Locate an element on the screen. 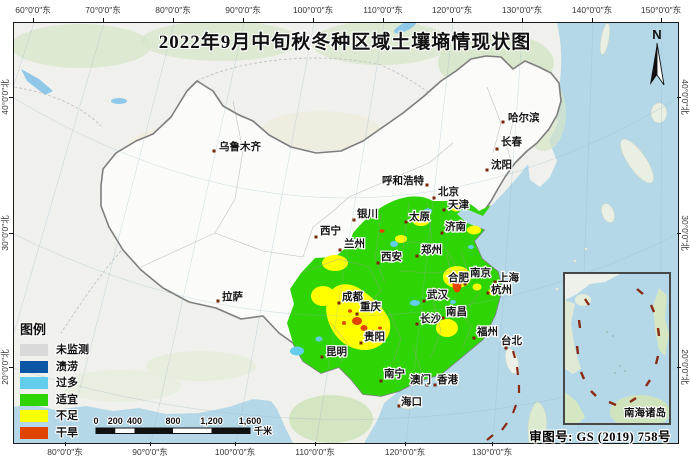  legend: 图例 未监测 渍涝 过多 适宜 不足 干旱 is located at coordinates (54, 381).